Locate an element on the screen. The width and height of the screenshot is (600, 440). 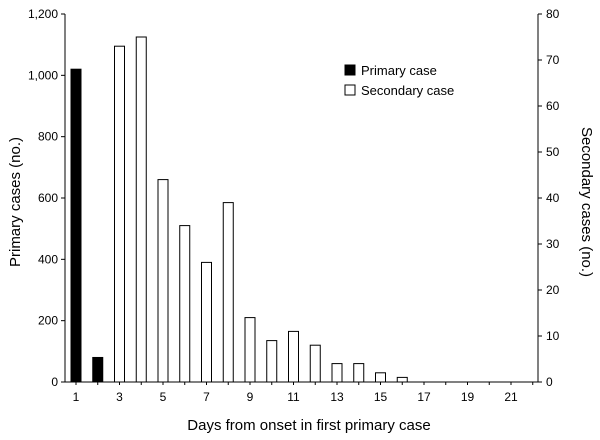
left-y-axis-title: Primary cases (no.) is located at coordinates (15, 202).